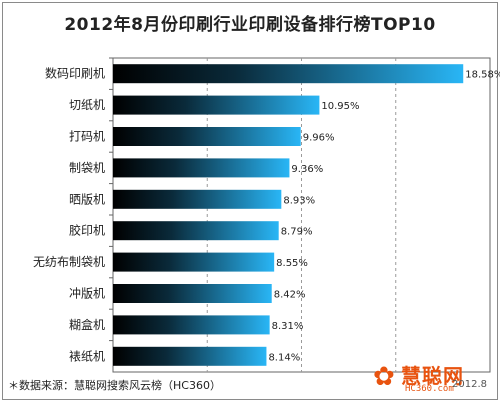  Describe the element at coordinates (319, 138) in the screenshot. I see `value-label: 9.96%` at that location.